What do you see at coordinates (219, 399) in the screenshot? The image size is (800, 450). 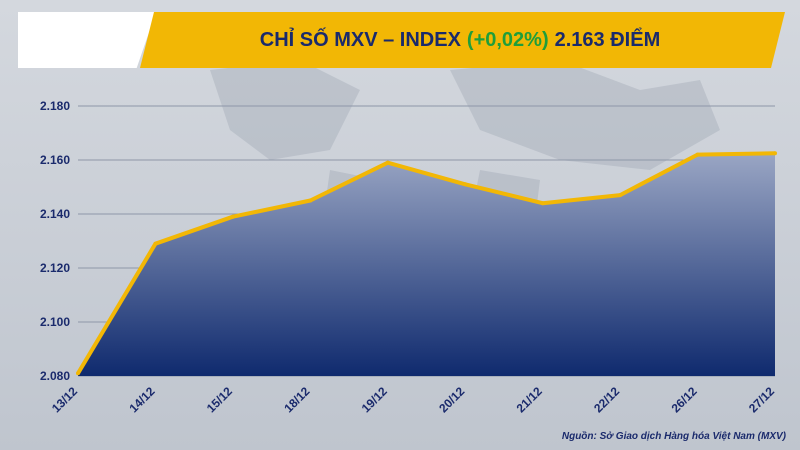 I see `x-tick-label: 15/12` at bounding box center [219, 399].